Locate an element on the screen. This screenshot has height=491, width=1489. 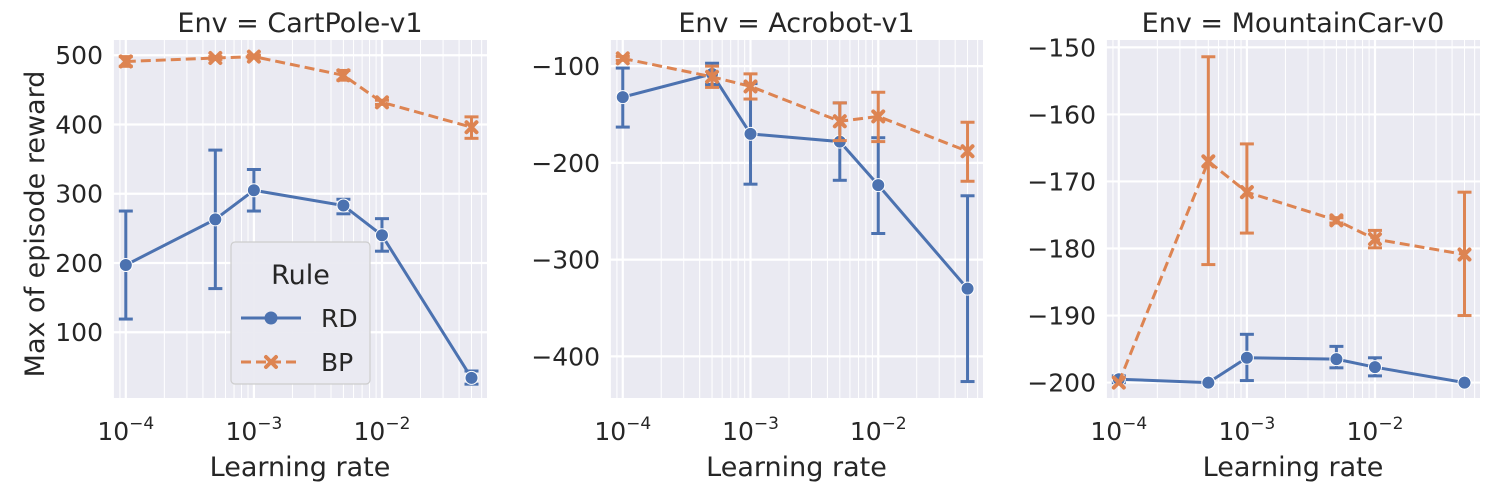
y-tick-label: −150 is located at coordinates (1061, 47).